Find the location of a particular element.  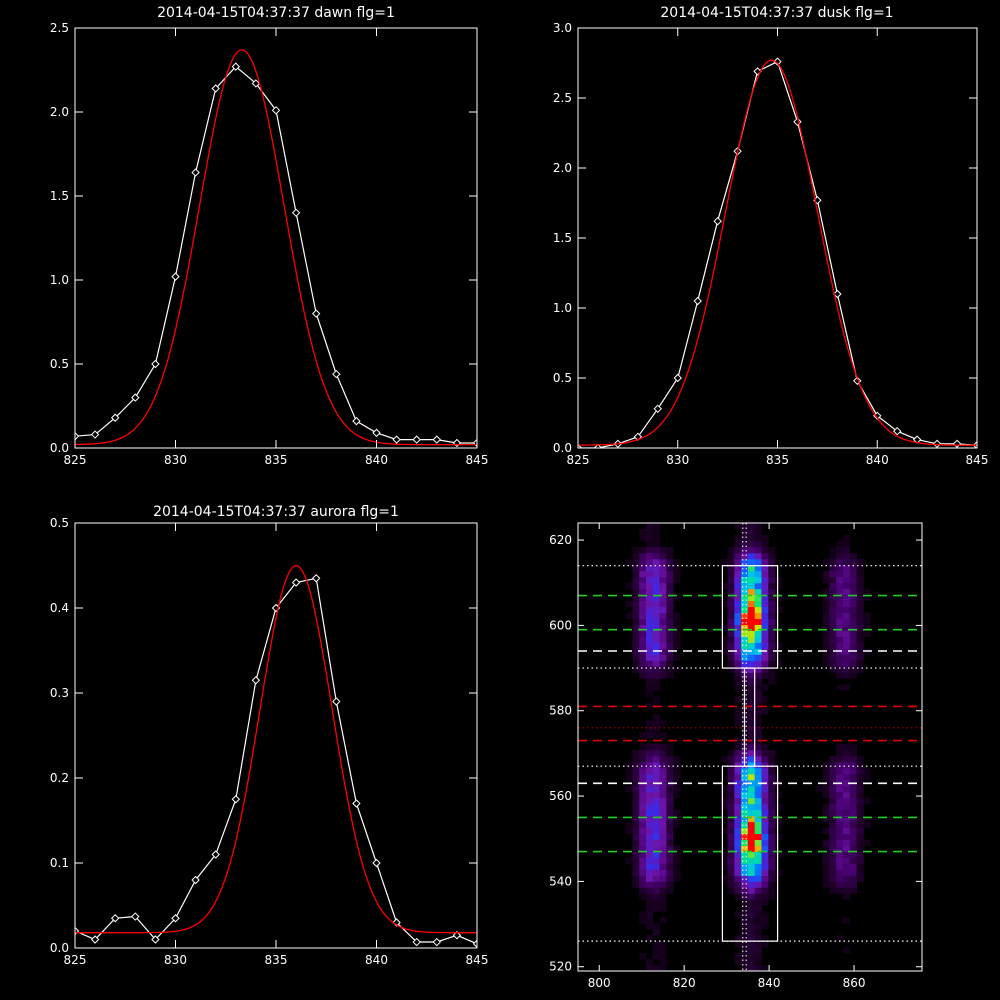

dusk-x-tick-label: 845 is located at coordinates (977, 460).